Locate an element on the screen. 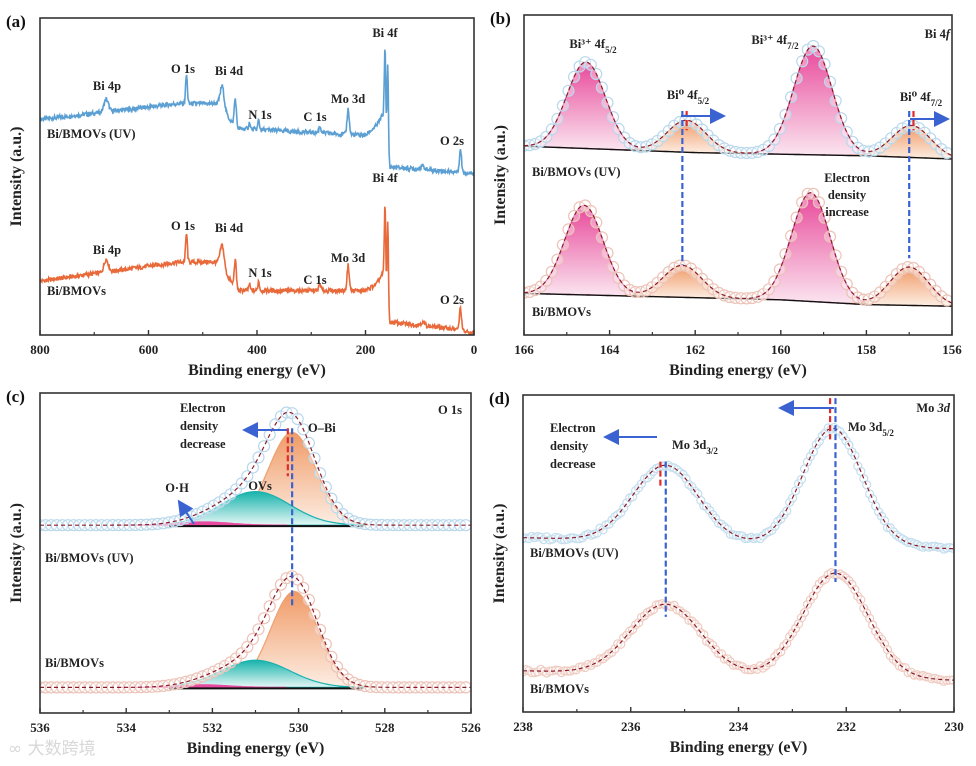 Image resolution: width=976 pixels, height=766 pixels. electron-density-annotation: decrease is located at coordinates (203, 444).